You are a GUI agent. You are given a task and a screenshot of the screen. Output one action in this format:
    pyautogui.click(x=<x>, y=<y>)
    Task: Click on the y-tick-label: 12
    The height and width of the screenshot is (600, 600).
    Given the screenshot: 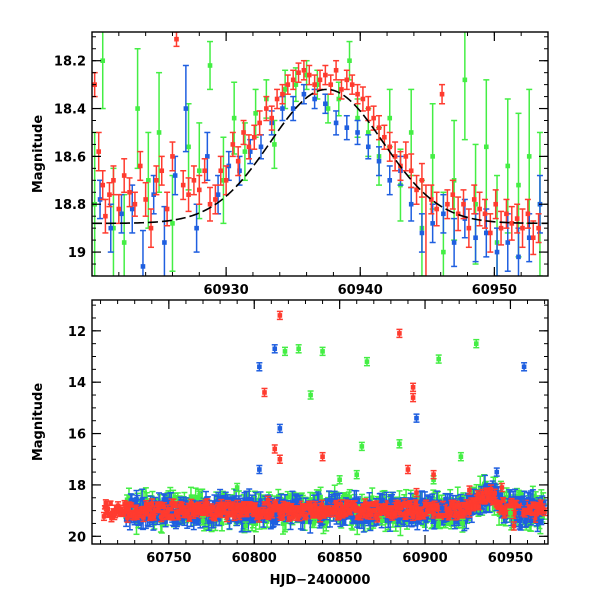 What is the action you would take?
    pyautogui.click(x=77, y=332)
    